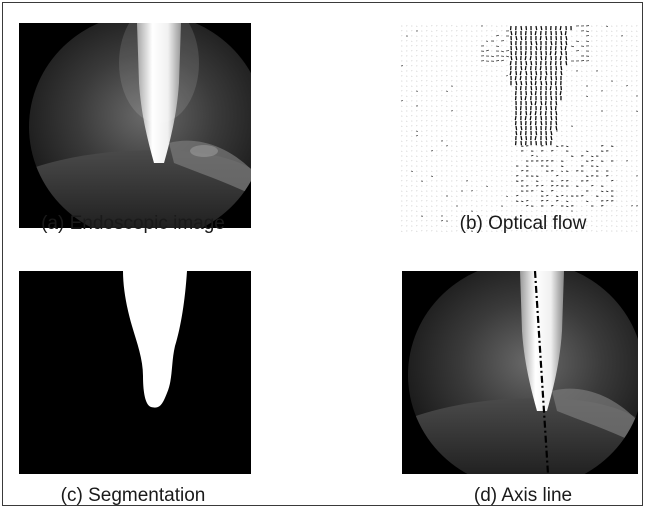 The image size is (647, 510). I want to click on axis-line-image, so click(520, 372).